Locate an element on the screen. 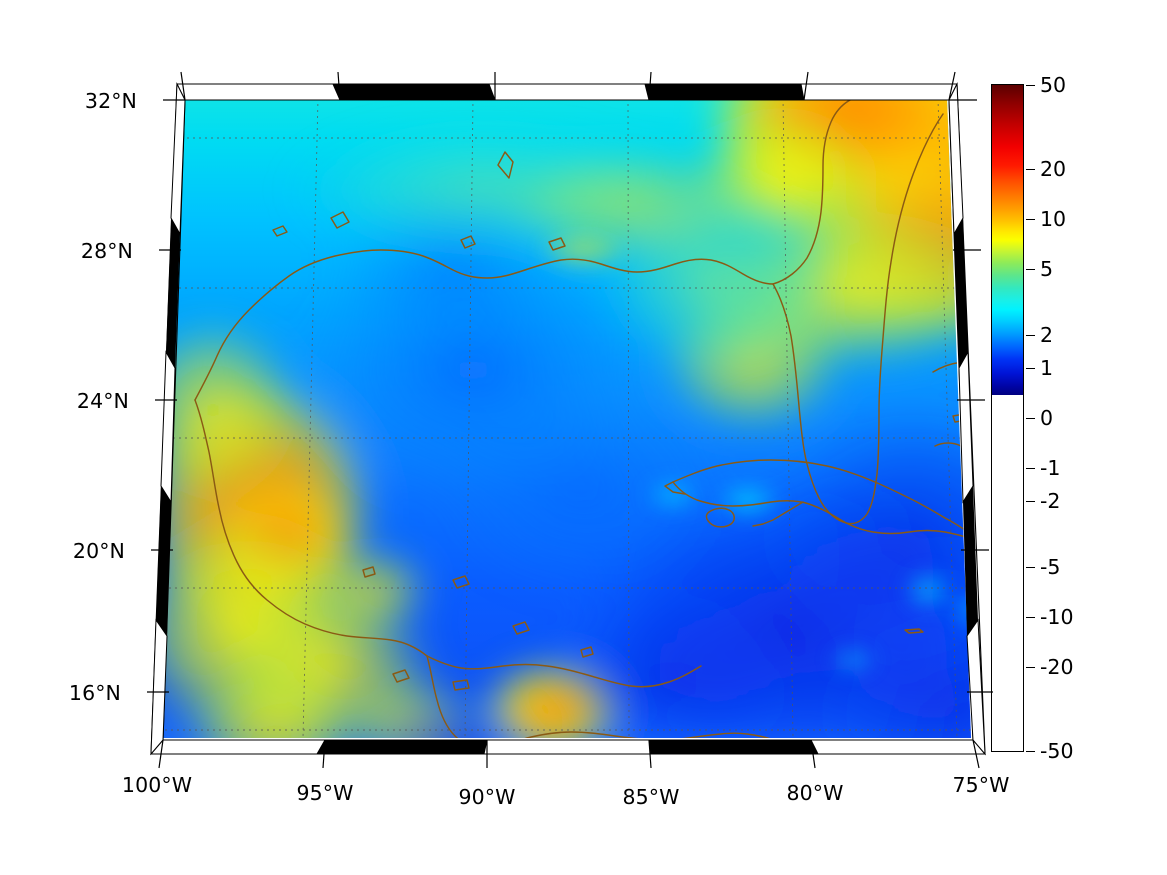  colorbar-label-n50: -50 is located at coordinates (1057, 751).